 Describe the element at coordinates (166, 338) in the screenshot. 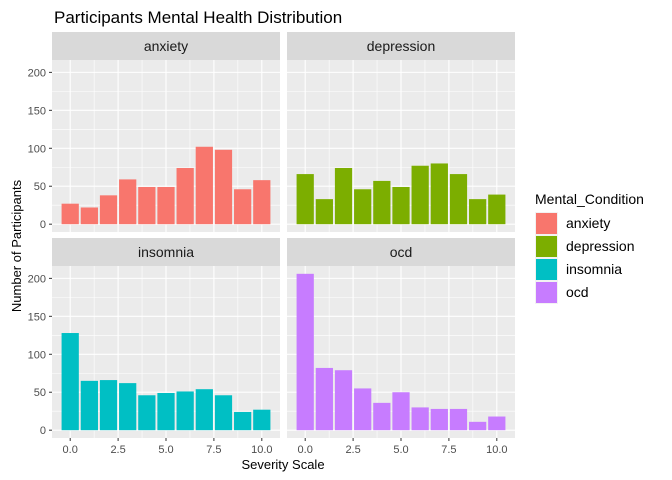

I see `facet-insomnia: insomnia` at that location.